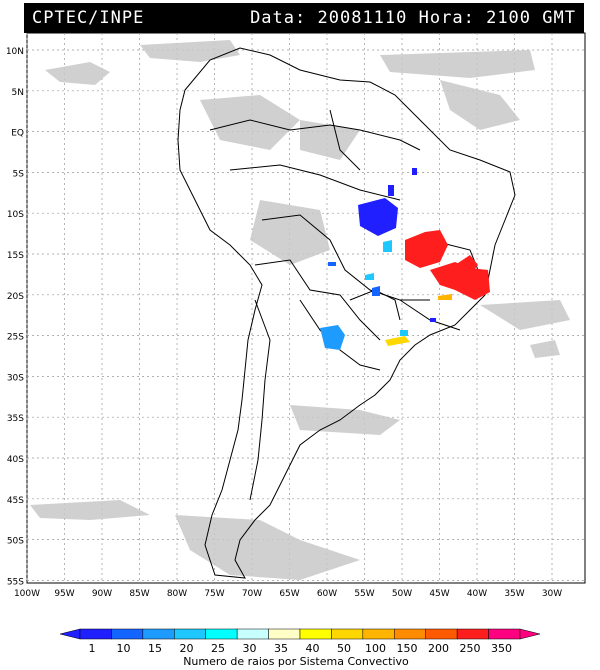  I want to click on lat-label: 50S, so click(15, 542).